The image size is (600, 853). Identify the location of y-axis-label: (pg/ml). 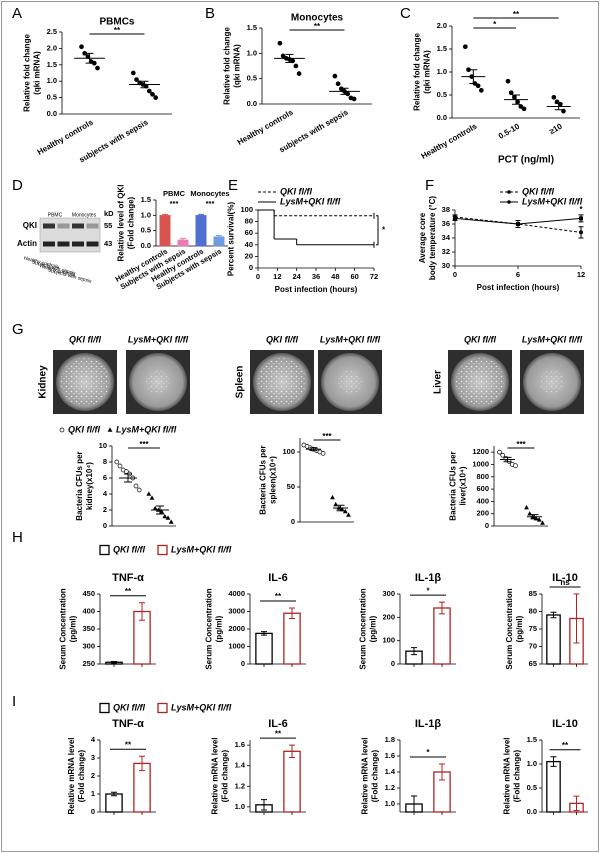
(218, 628).